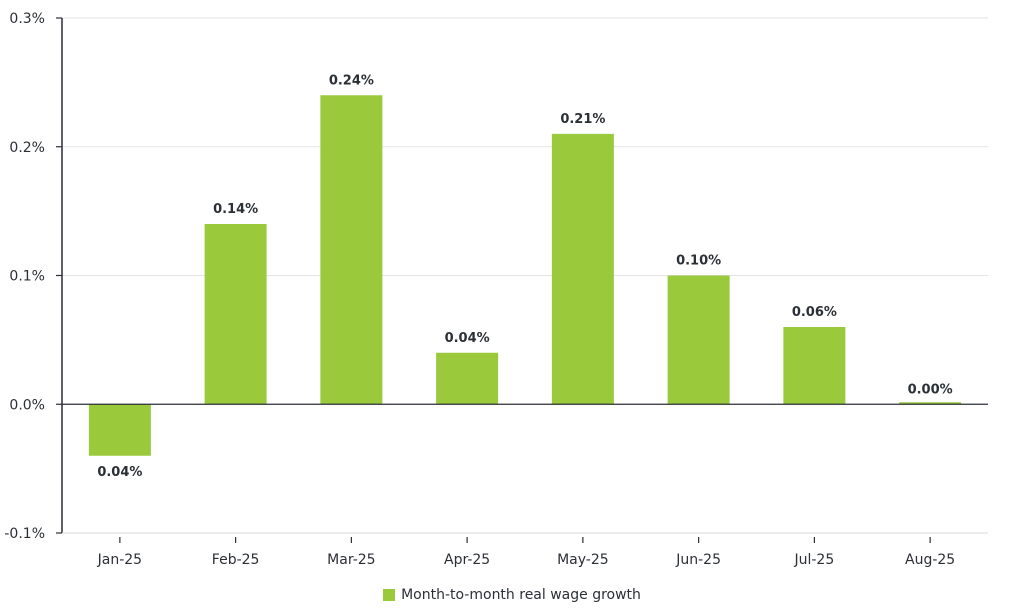 Image resolution: width=1024 pixels, height=610 pixels. I want to click on legend: Month-to-month real wage growth, so click(512, 595).